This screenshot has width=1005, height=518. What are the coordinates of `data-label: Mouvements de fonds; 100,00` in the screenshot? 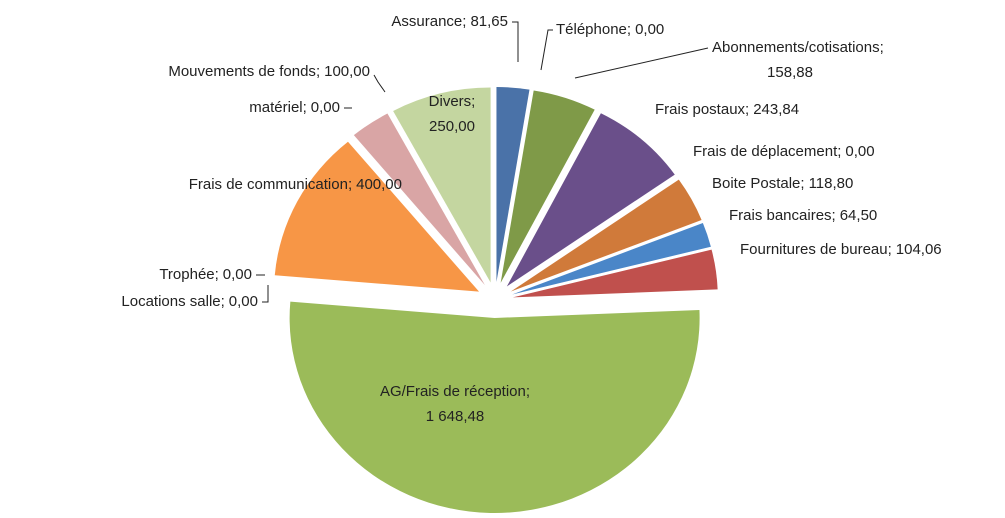 It's located at (269, 71).